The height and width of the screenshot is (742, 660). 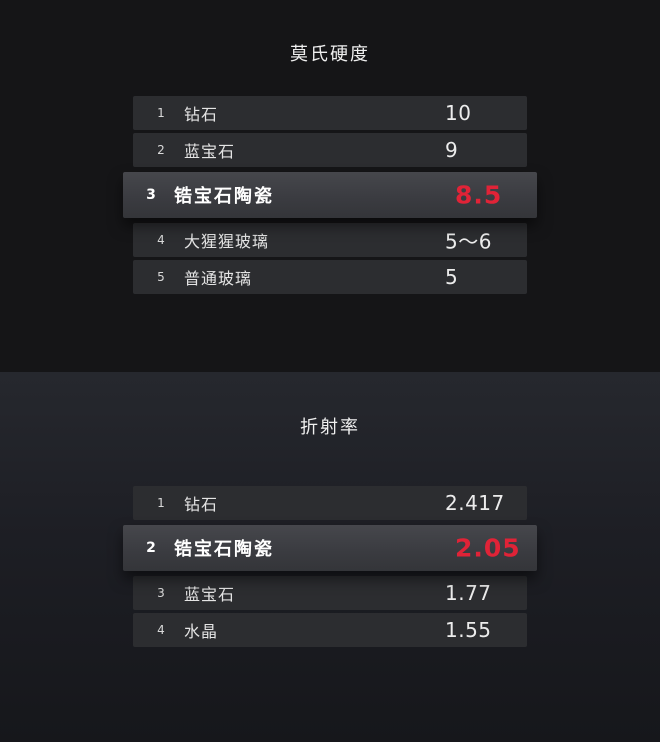 I want to click on table-row: 5 普通玻璃 5, so click(x=330, y=277).